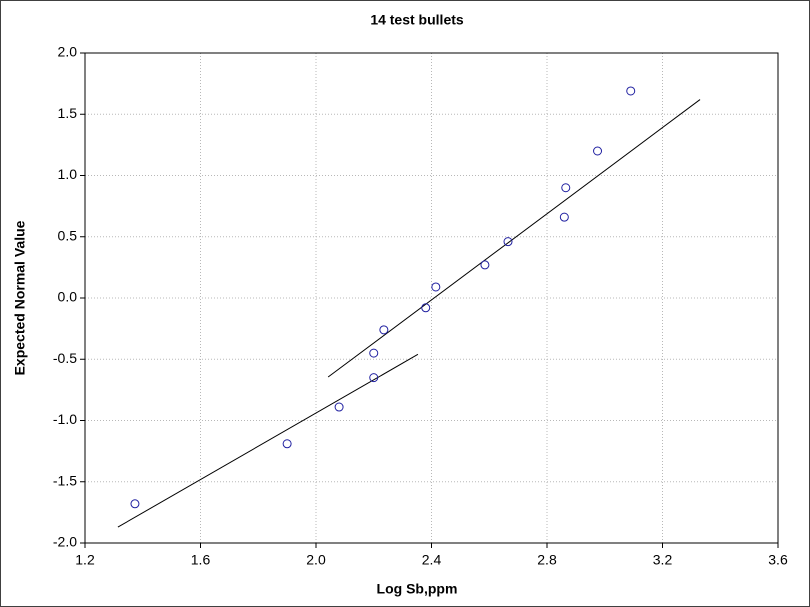  I want to click on x-tick-label: 3.6, so click(778, 560).